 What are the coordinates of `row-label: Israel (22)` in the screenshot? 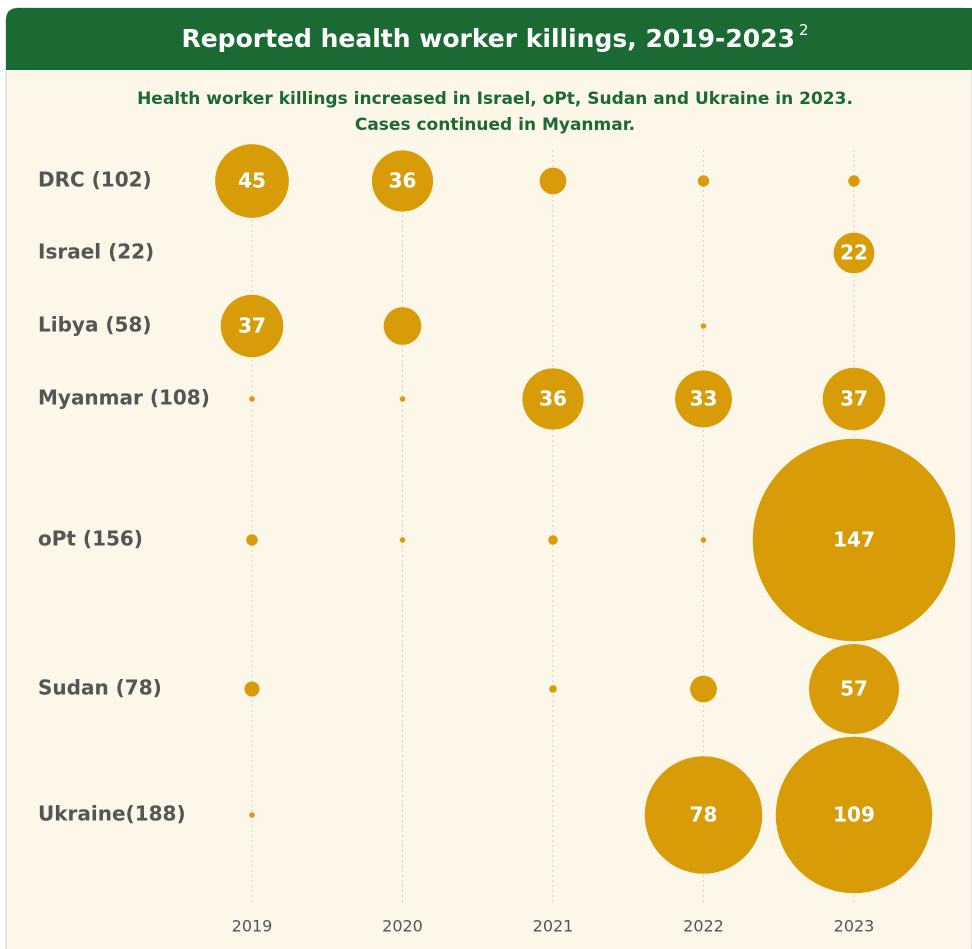 It's located at (96, 252).